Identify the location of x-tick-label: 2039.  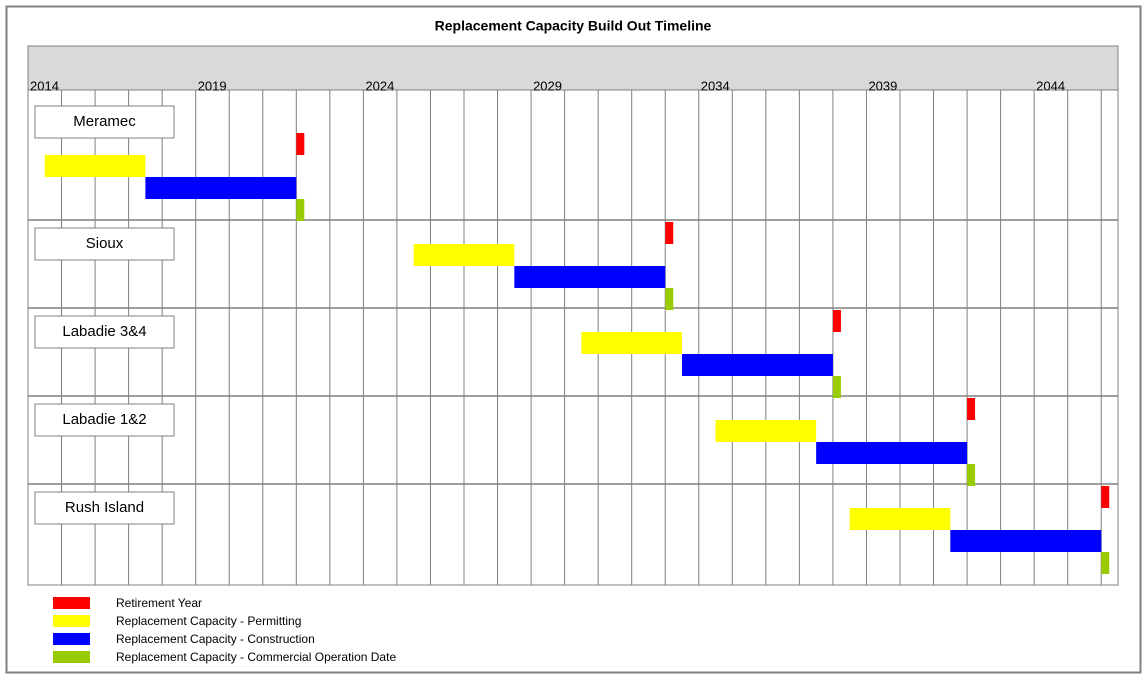
(882, 85).